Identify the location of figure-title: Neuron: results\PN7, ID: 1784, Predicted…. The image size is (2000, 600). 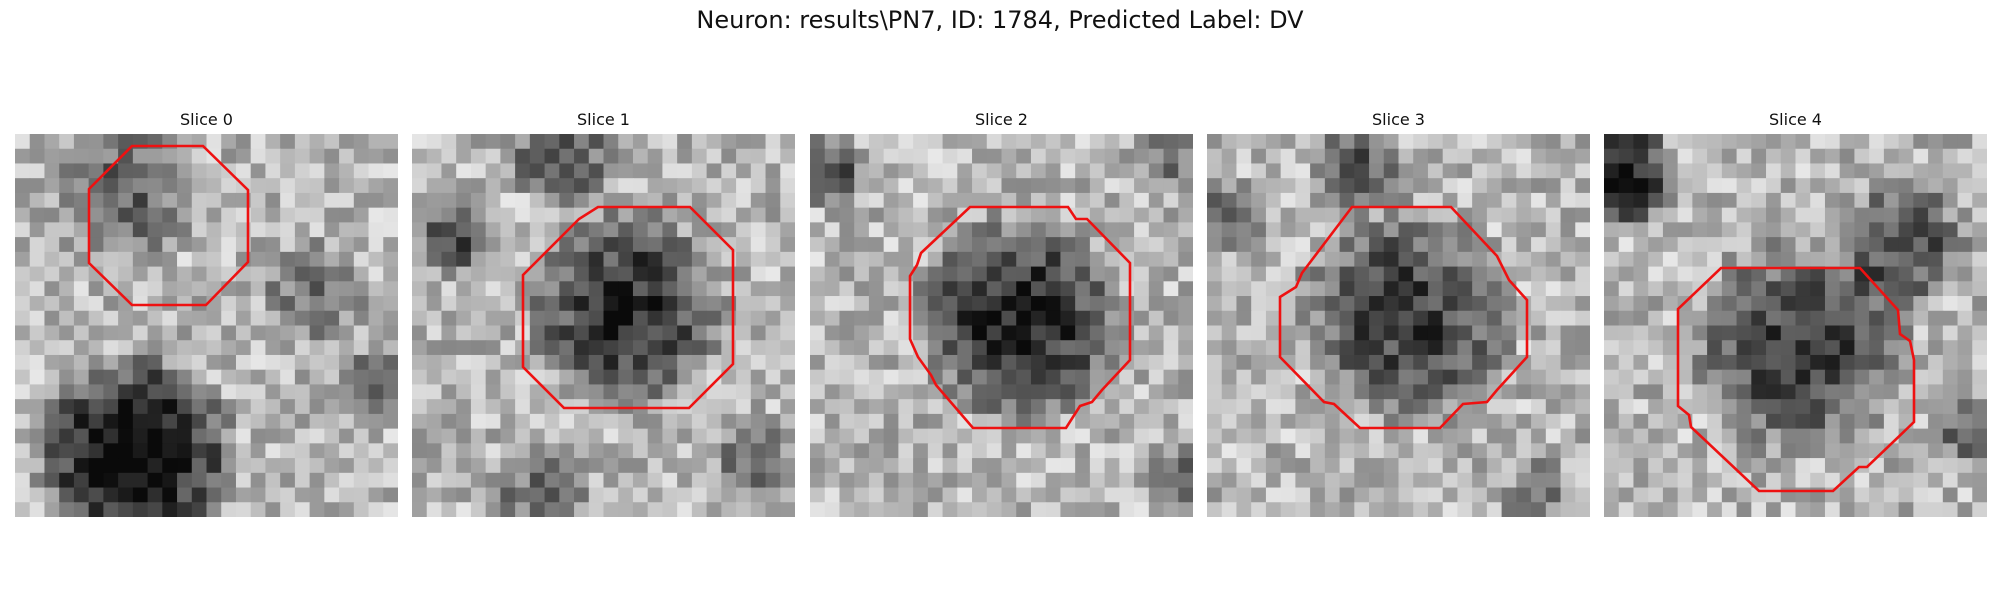
(1000, 20).